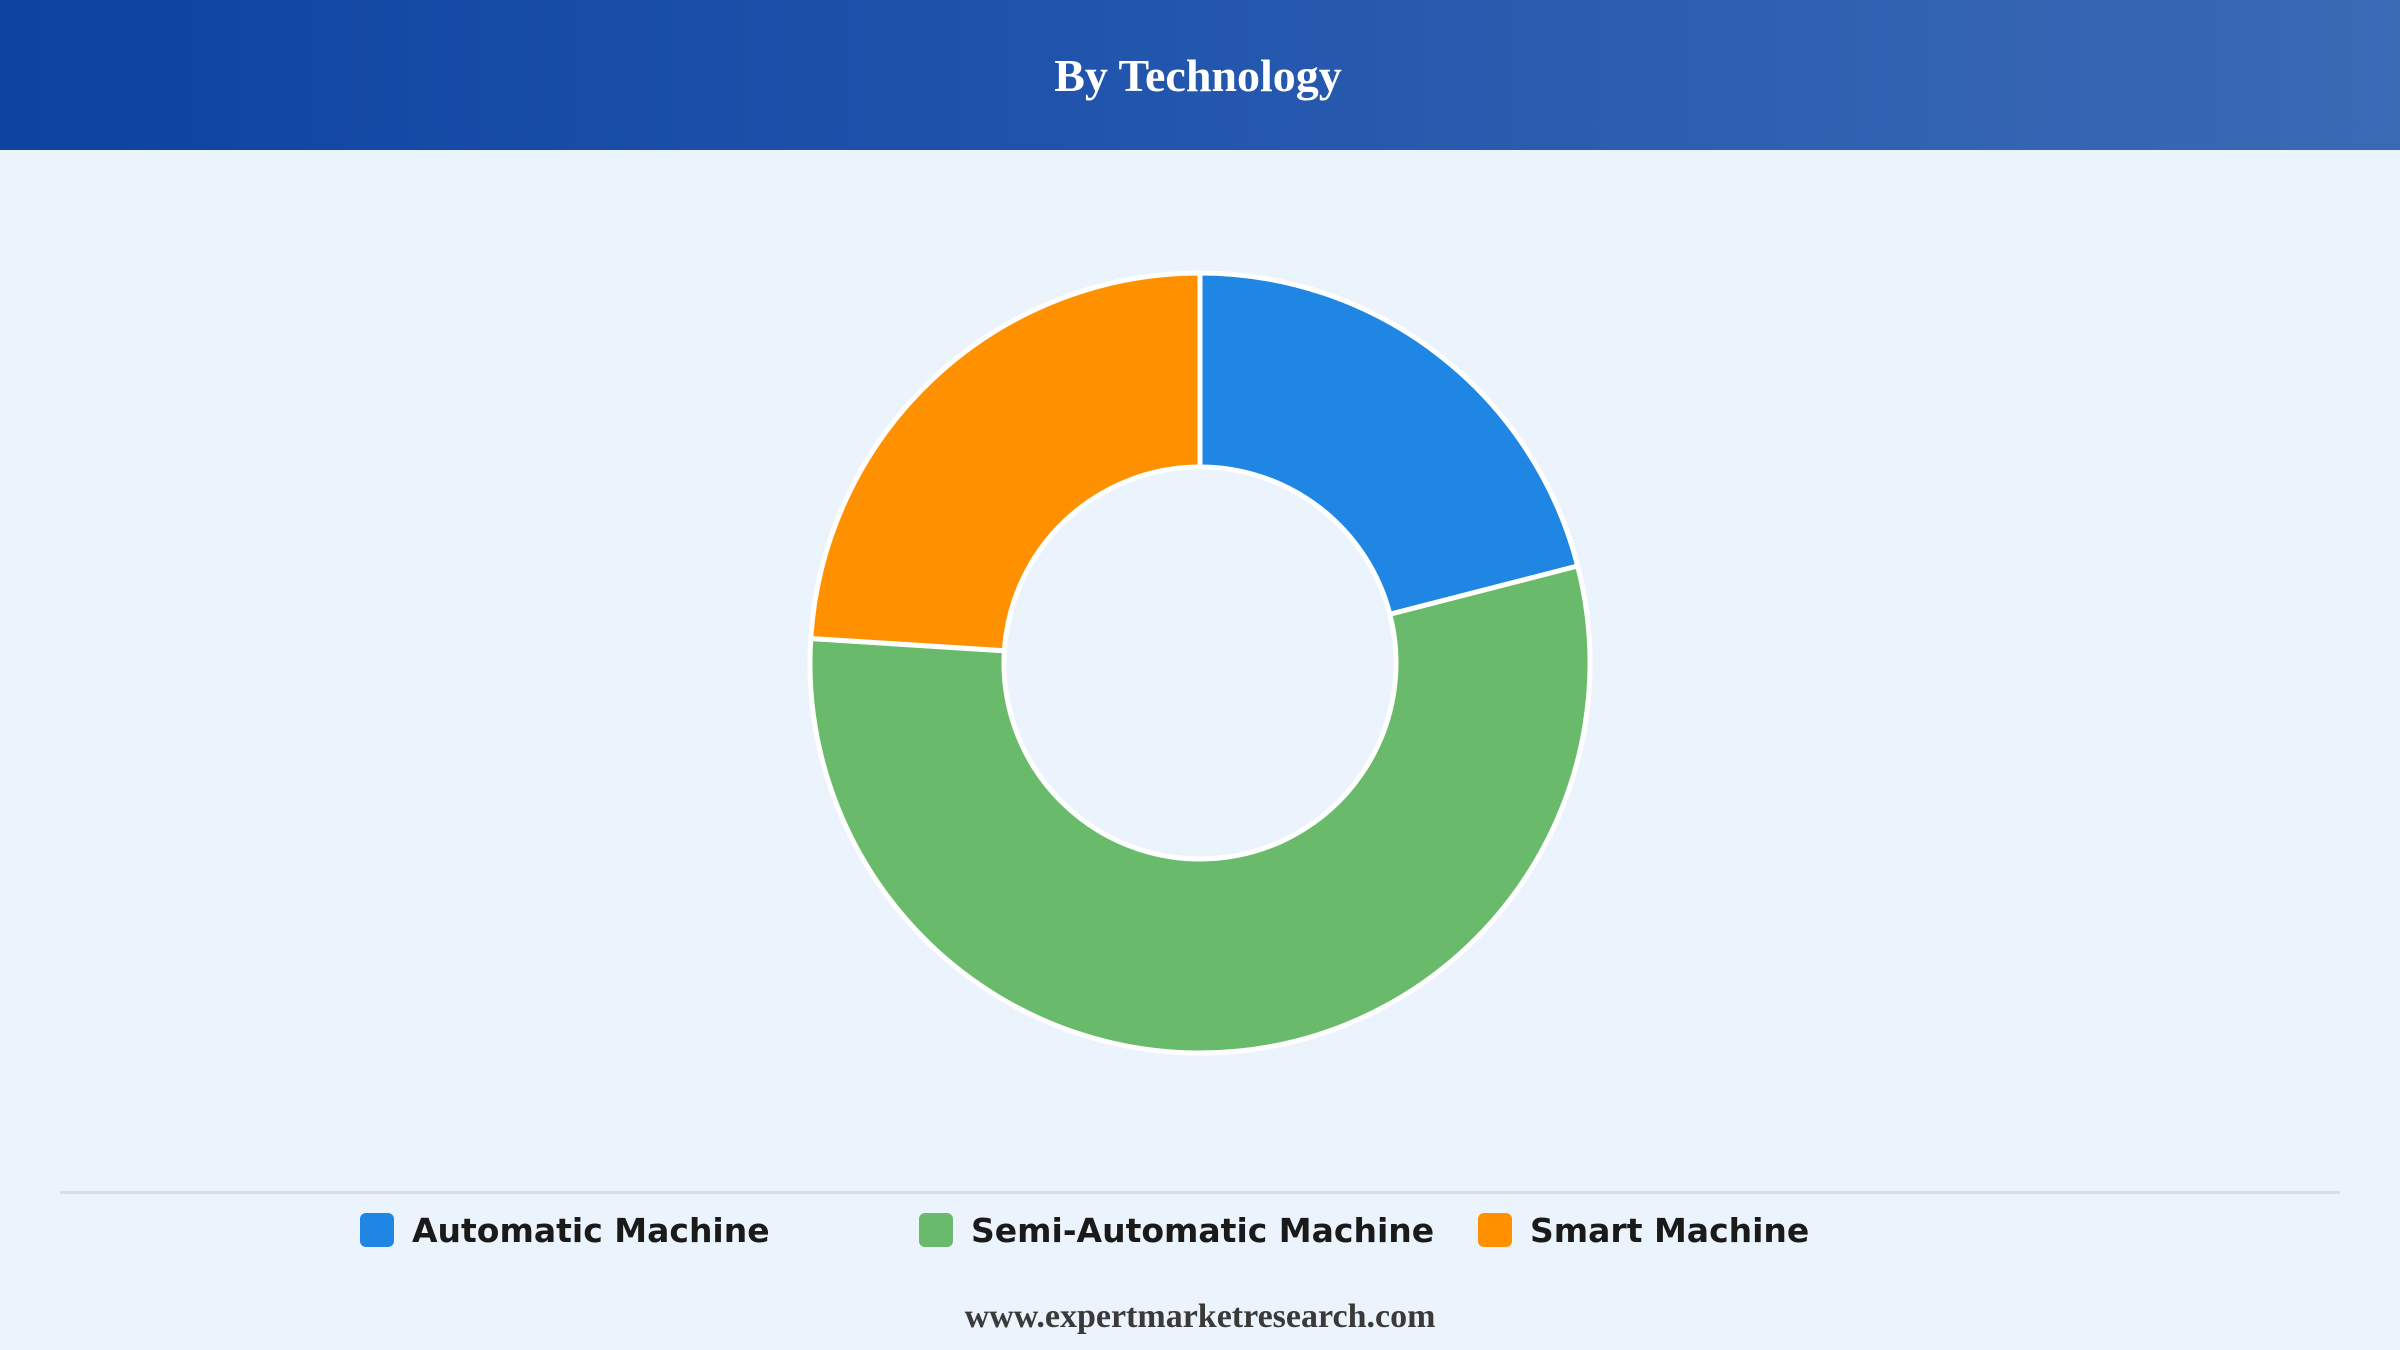 This screenshot has height=1350, width=2400. What do you see at coordinates (1200, 1192) in the screenshot?
I see `legend-divider` at bounding box center [1200, 1192].